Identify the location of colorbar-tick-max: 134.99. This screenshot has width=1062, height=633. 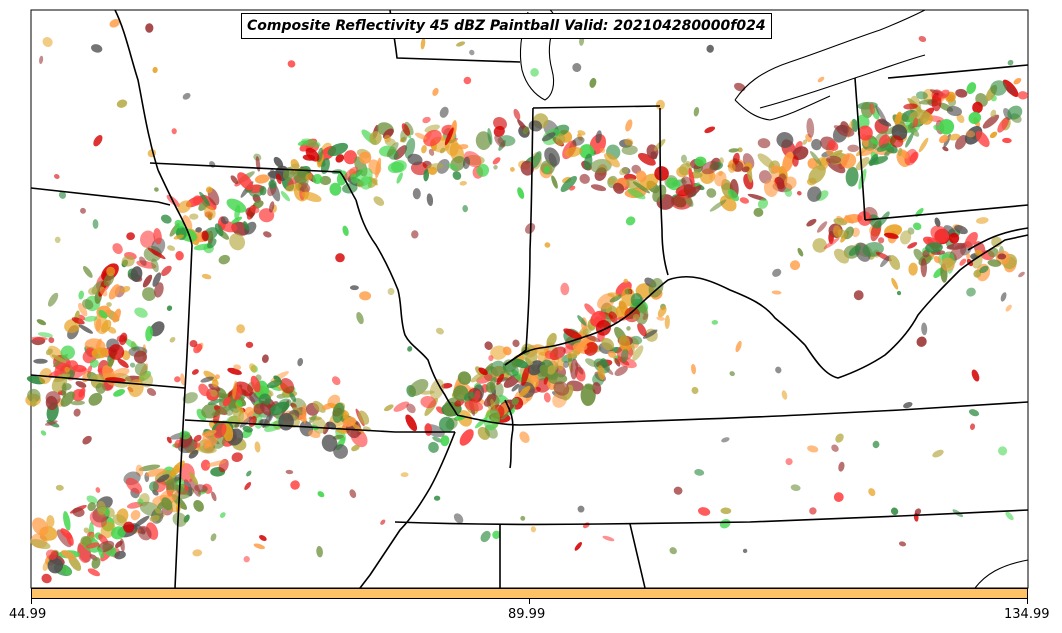
(1027, 614).